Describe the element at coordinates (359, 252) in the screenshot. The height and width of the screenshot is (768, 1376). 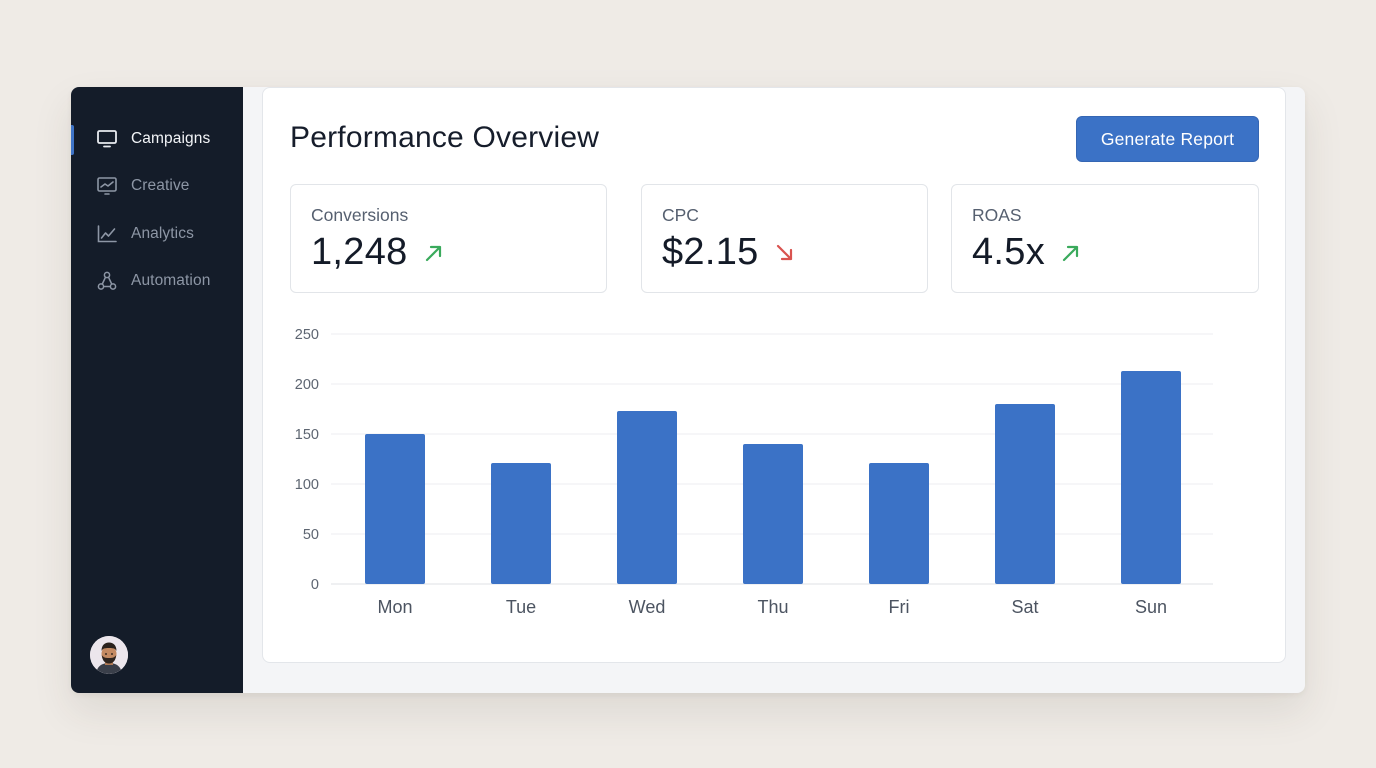
I see `kpi-value: 1,248` at that location.